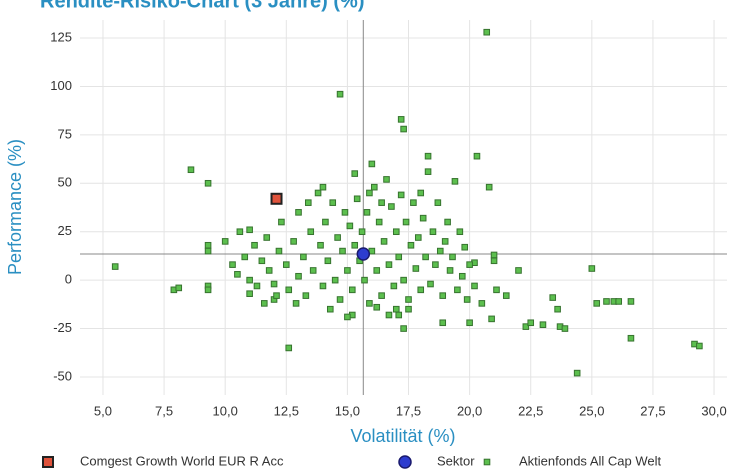 This screenshot has width=733, height=470. Describe the element at coordinates (530, 410) in the screenshot. I see `x-tick-label: 22,5` at that location.